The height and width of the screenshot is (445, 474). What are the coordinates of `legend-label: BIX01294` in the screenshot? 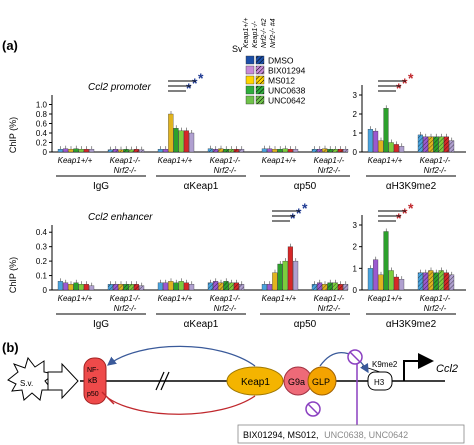 It's located at (287, 71).